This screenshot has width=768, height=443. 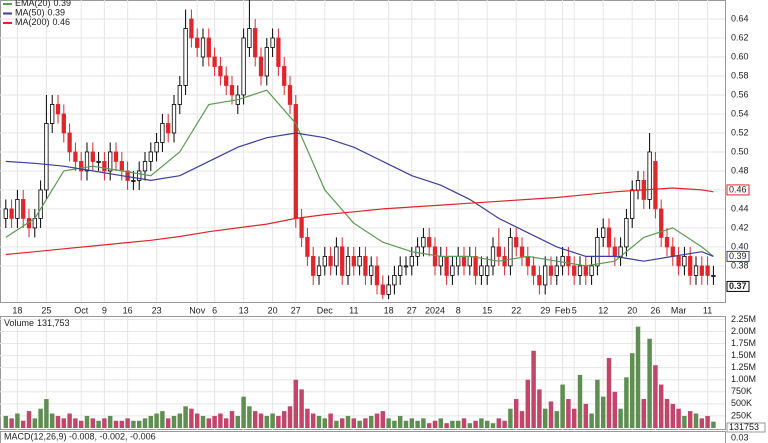 I want to click on legend-label: MA(200) 0.46, so click(x=42, y=22).